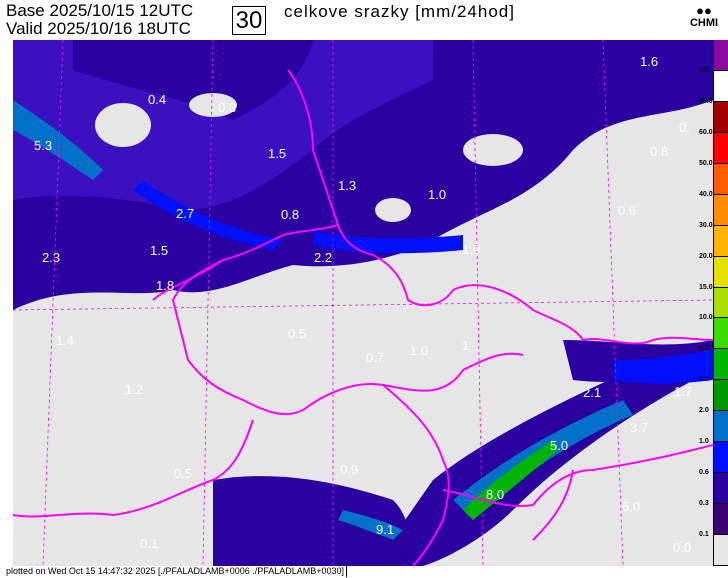 This screenshot has height=578, width=728. Describe the element at coordinates (704, 23) in the screenshot. I see `logo-text: CHMI` at that location.